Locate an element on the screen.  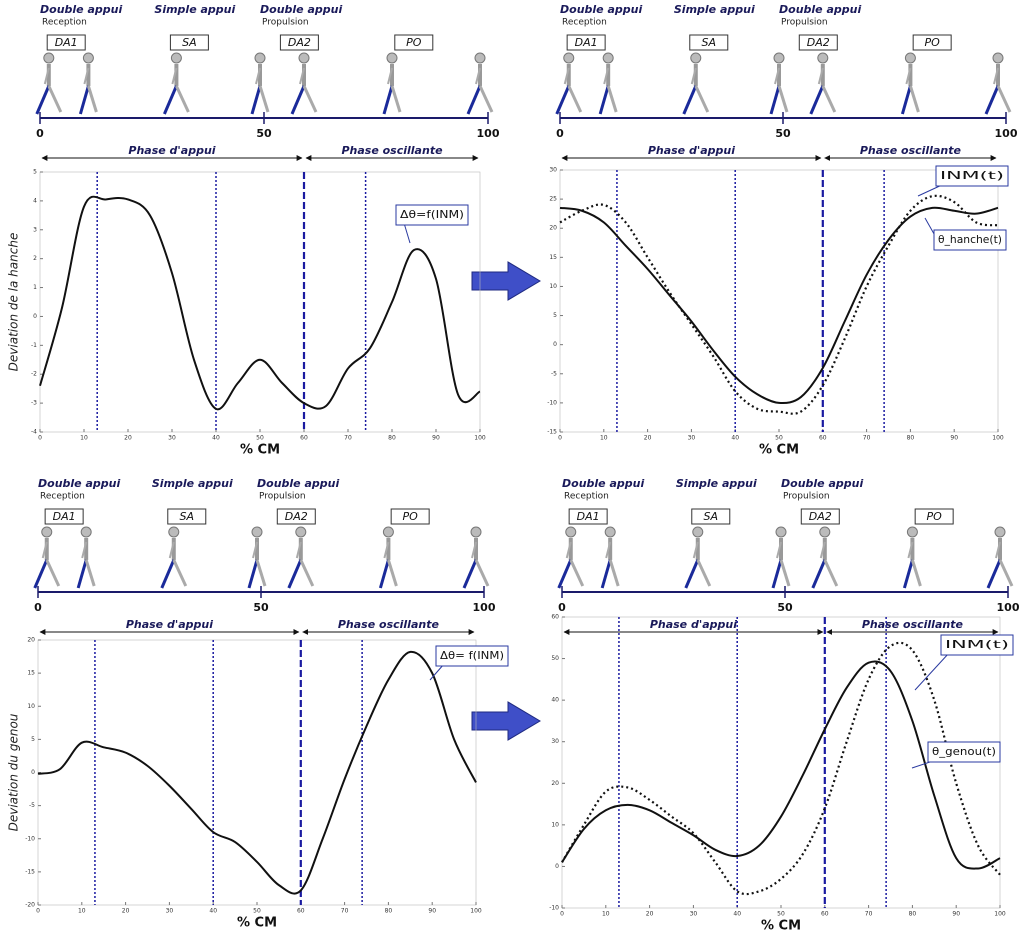
legend-label: θ_genou(t) is located at coordinates (964, 751).